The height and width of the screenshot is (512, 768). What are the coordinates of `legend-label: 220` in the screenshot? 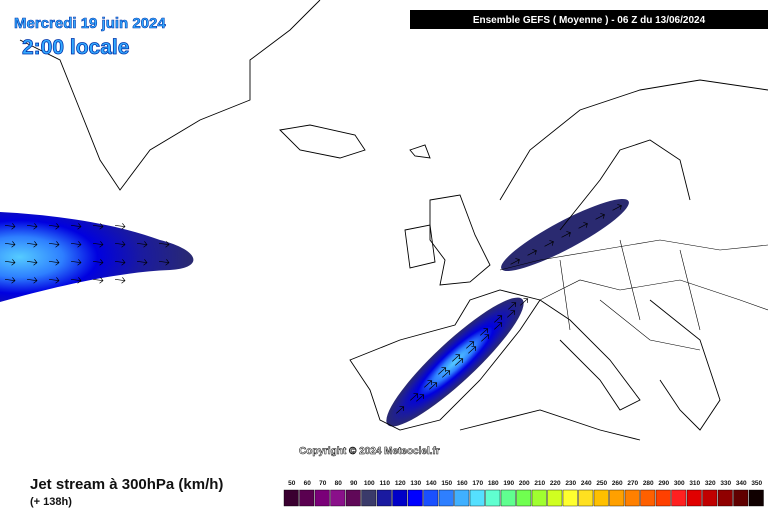 It's located at (555, 483).